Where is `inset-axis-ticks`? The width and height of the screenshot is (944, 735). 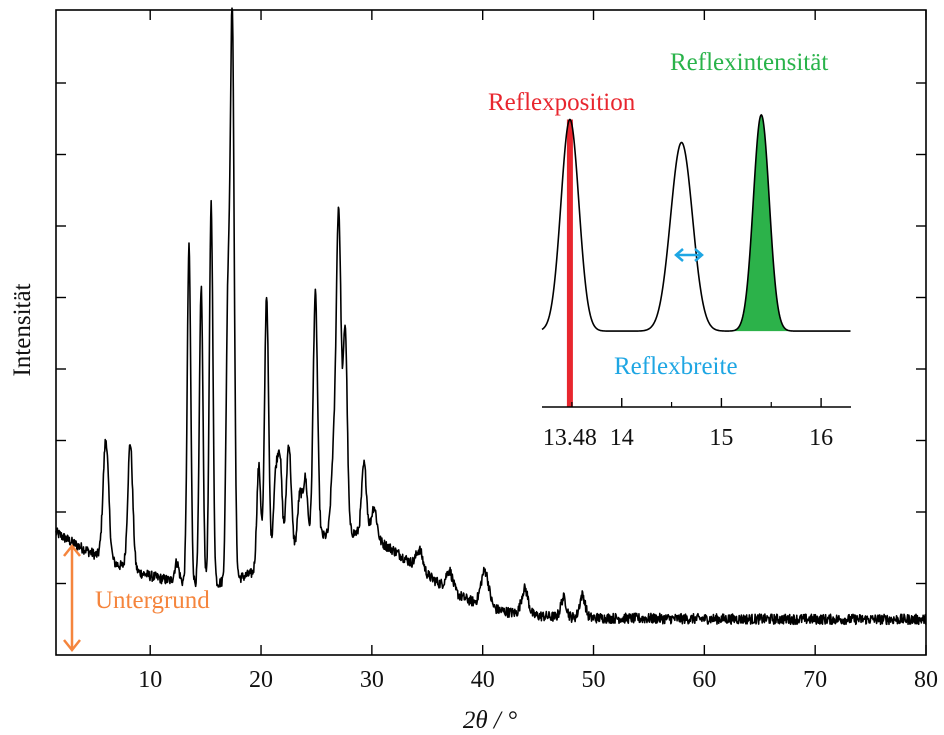 inset-axis-ticks is located at coordinates (696, 402).